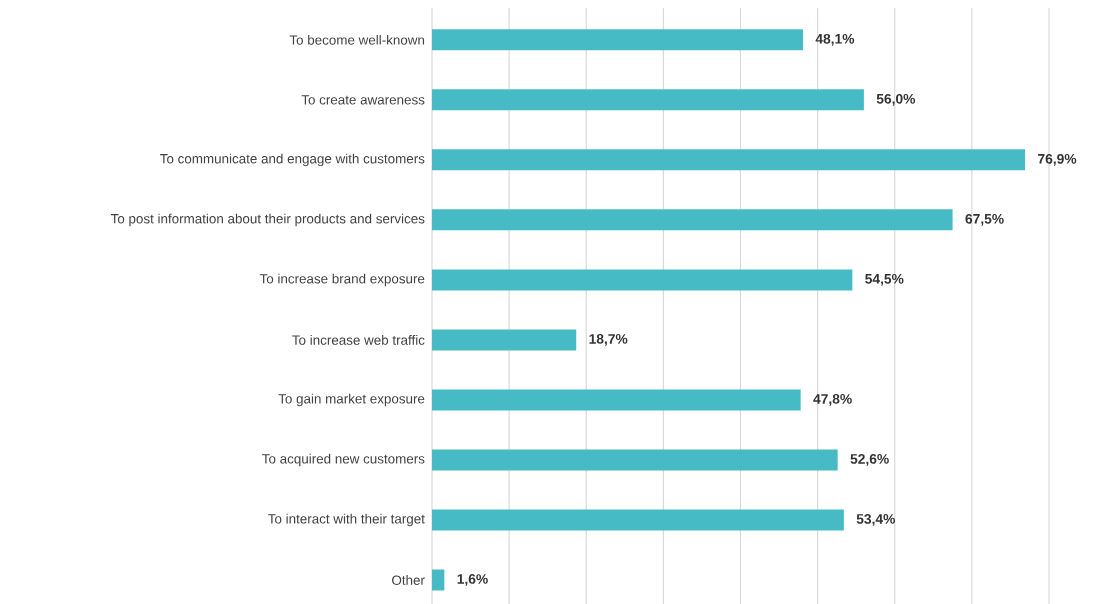  Describe the element at coordinates (292, 160) in the screenshot. I see `y-tick-label: To communicate and engage with customers` at that location.